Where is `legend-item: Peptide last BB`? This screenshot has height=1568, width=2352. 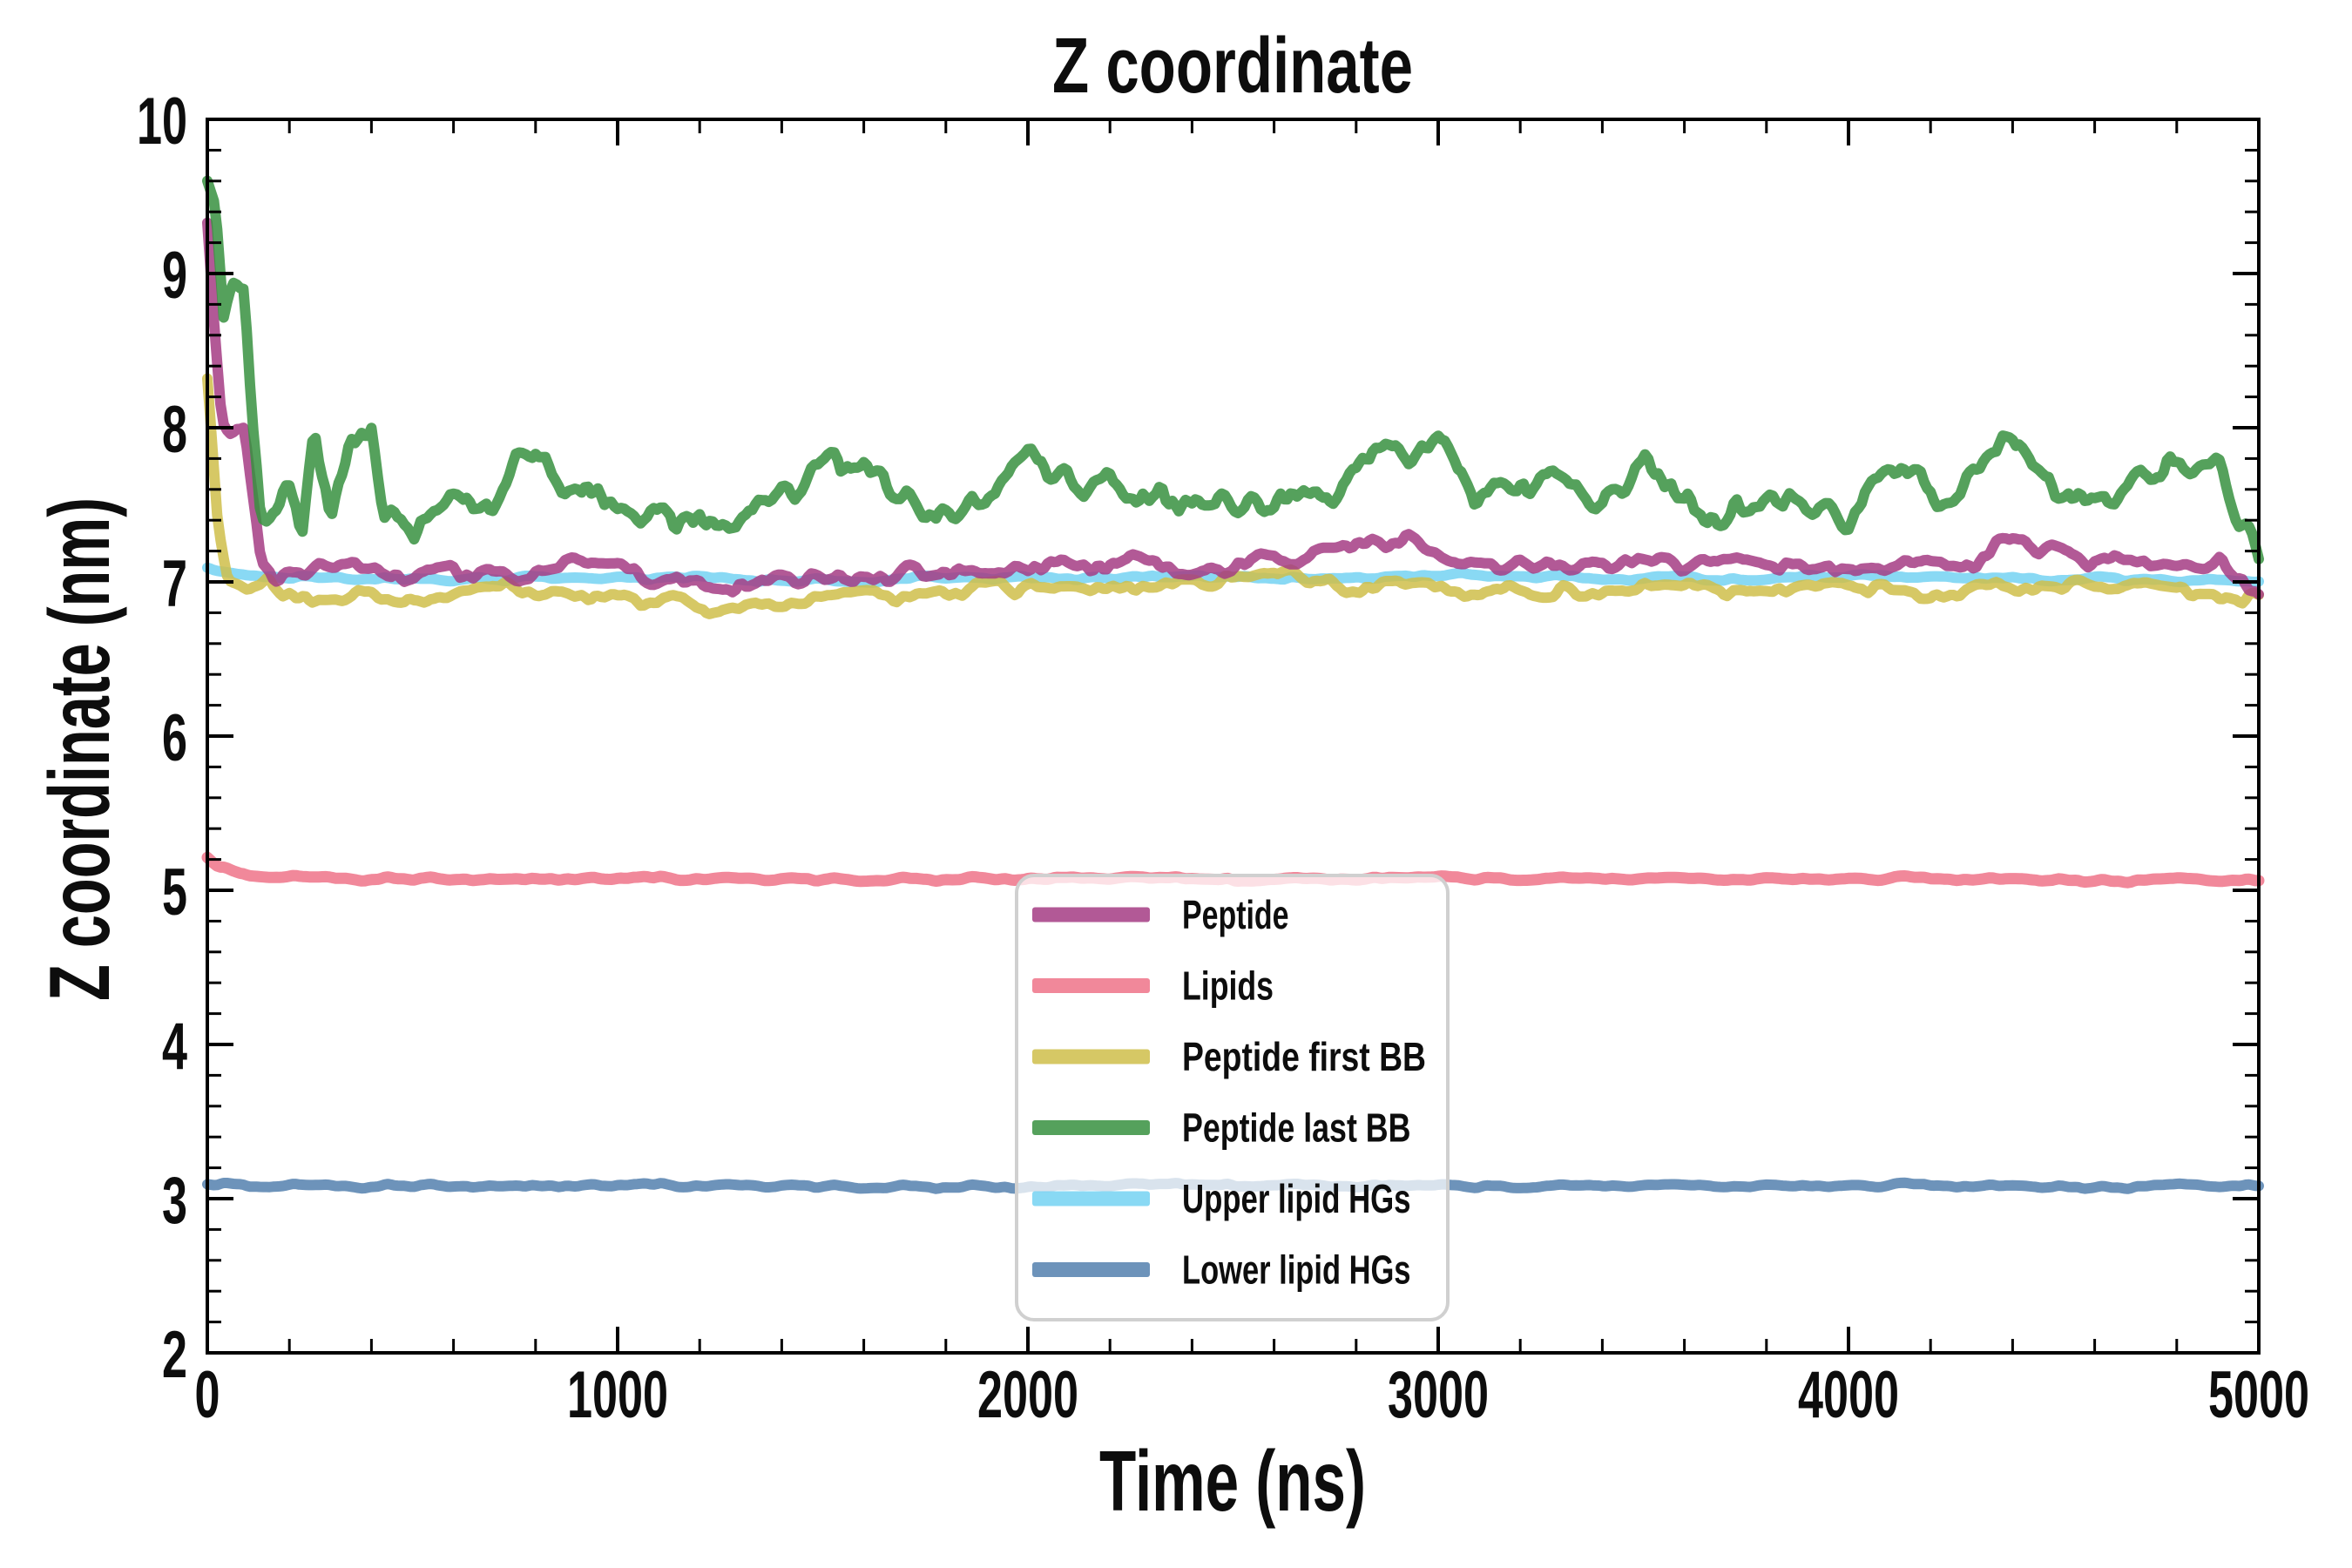
legend-item: Peptide last BB is located at coordinates (1221, 1128).